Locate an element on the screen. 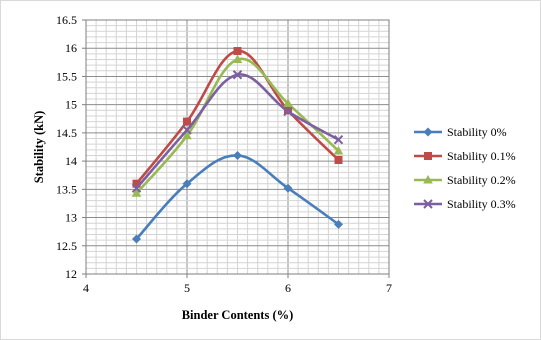  y-tick-label: 15.5 is located at coordinates (66, 76).